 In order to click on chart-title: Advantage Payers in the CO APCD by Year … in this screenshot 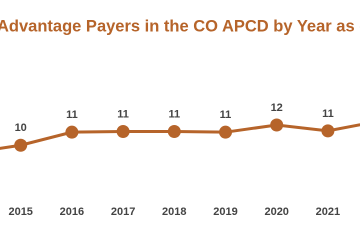, I will do `click(180, 26)`.